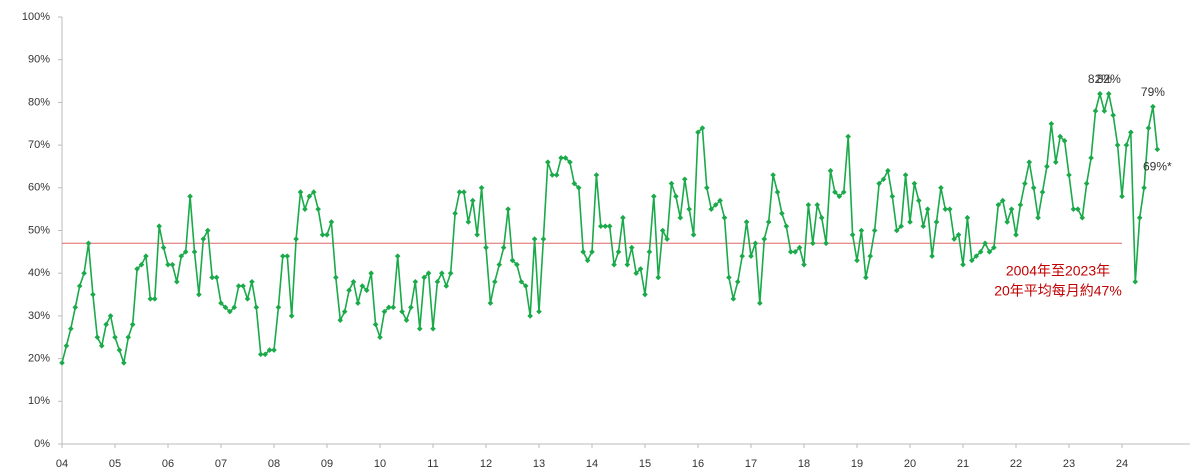 The height and width of the screenshot is (476, 1200). I want to click on y-tick-label: 90%, so click(39, 60).